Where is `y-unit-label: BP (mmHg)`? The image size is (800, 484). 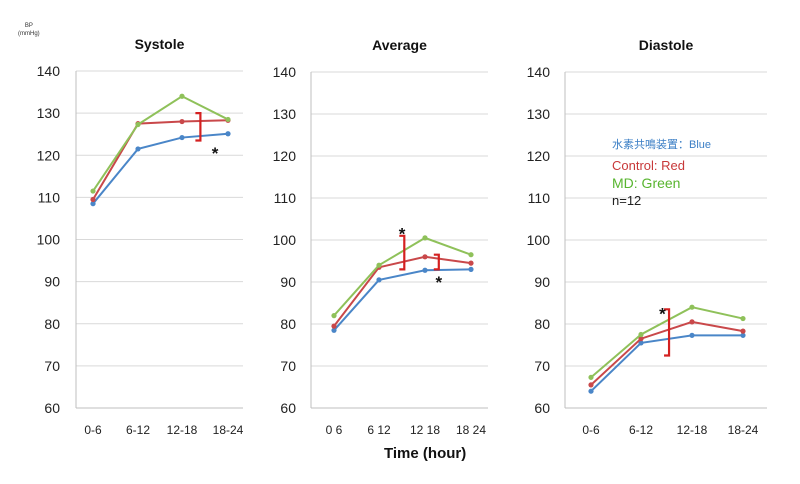
y-unit-label: BP (mmHg) is located at coordinates (29, 30).